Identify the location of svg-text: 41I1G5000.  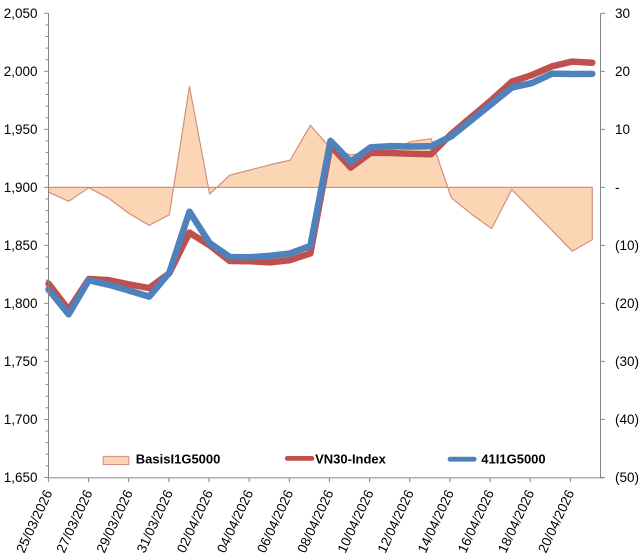
(513, 458).